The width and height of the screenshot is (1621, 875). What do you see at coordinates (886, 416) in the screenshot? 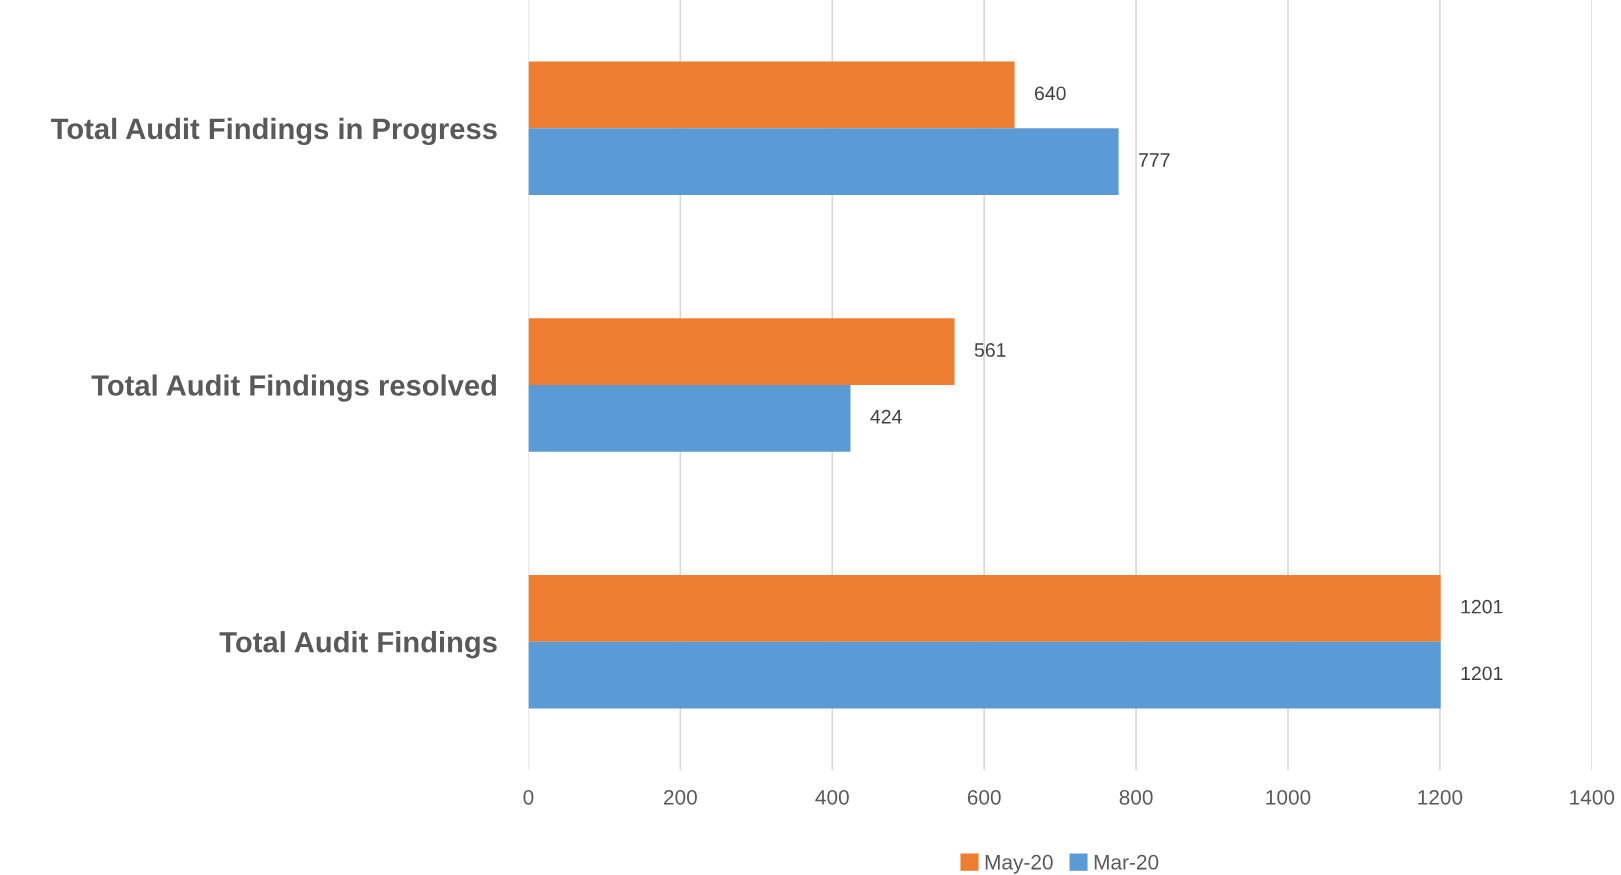
I see `data-label: 424` at bounding box center [886, 416].